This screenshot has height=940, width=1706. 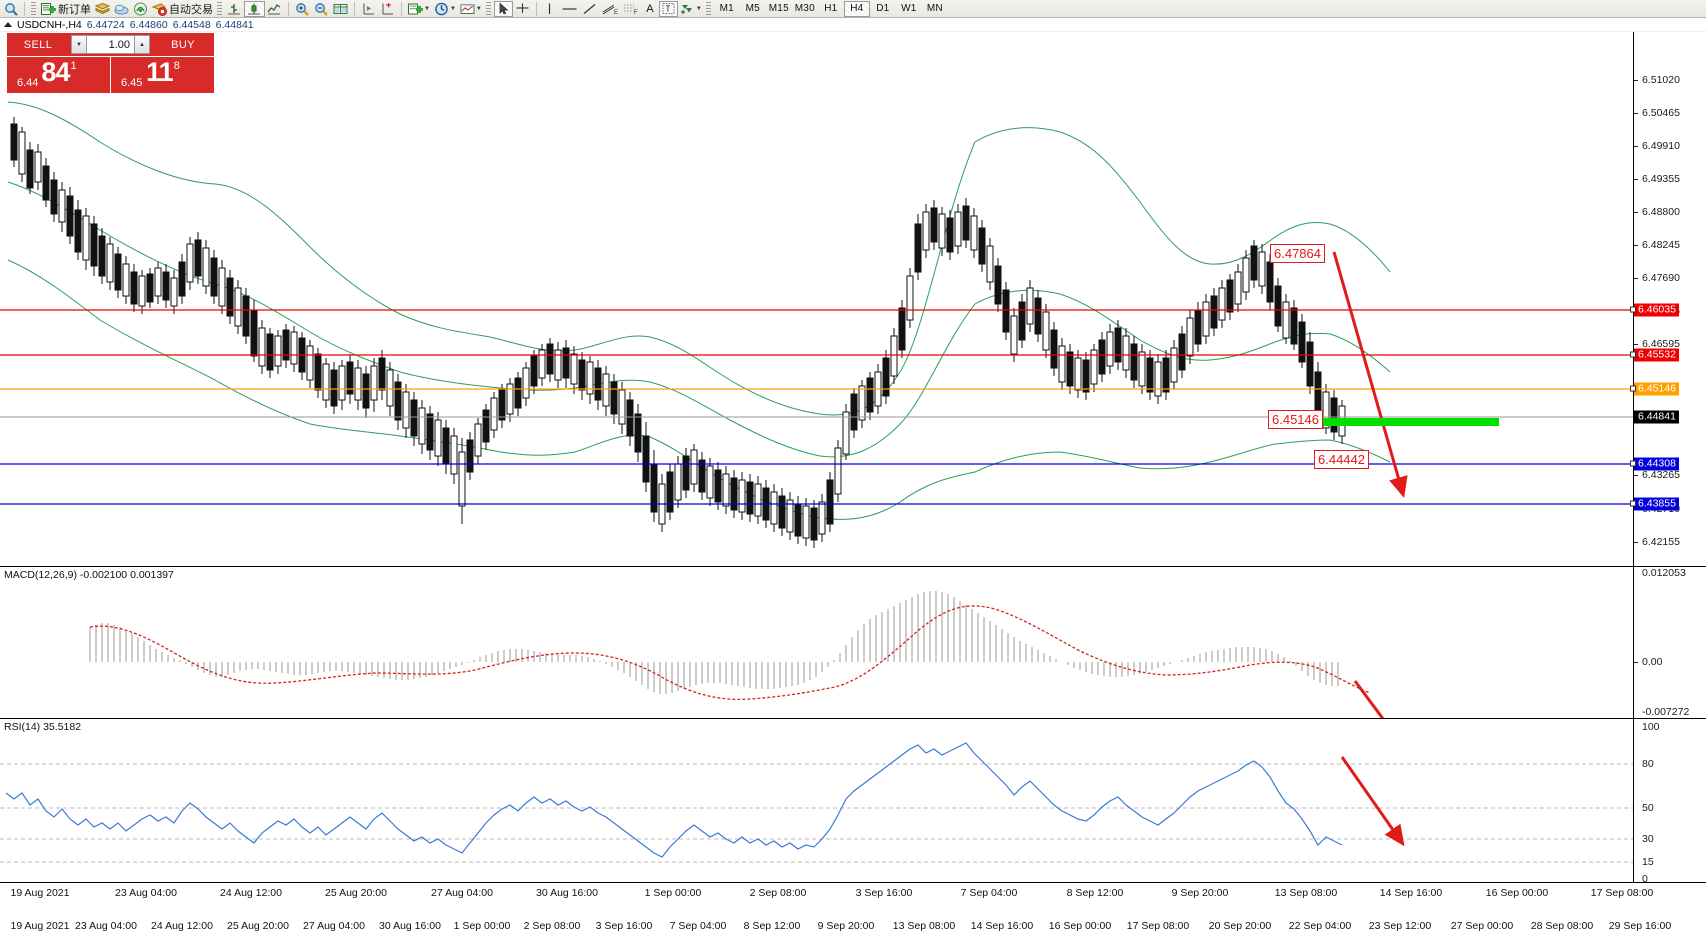 What do you see at coordinates (140, 9) in the screenshot?
I see `signals-icon` at bounding box center [140, 9].